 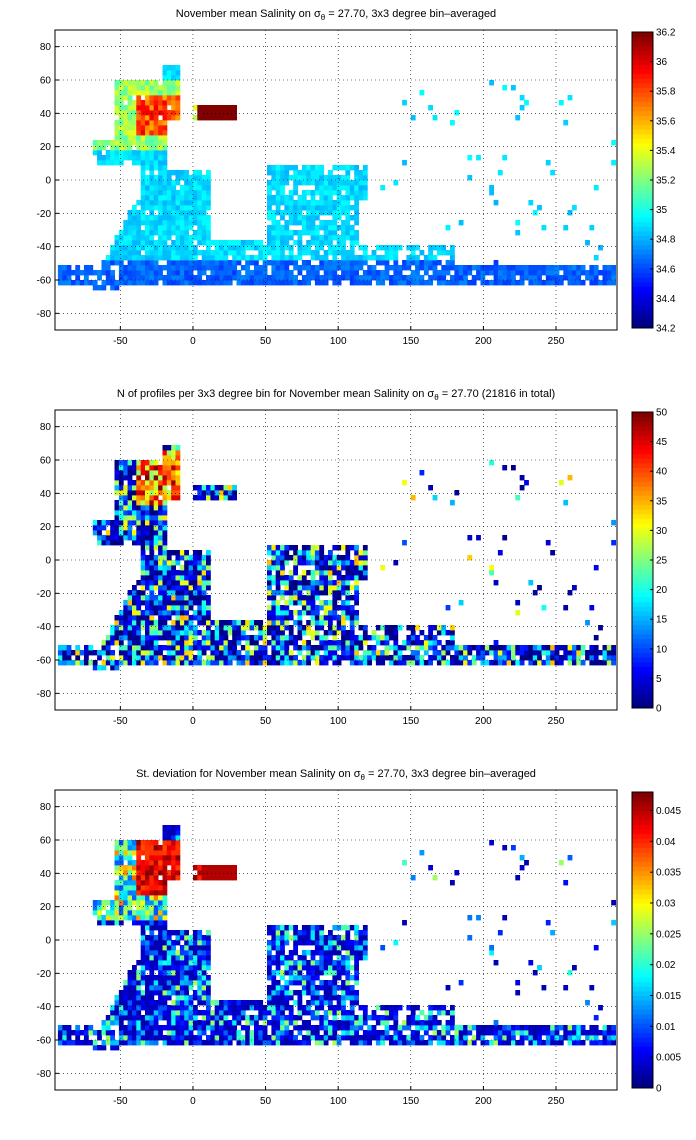 What do you see at coordinates (46, 114) in the screenshot?
I see `y-tick-label: 40` at bounding box center [46, 114].